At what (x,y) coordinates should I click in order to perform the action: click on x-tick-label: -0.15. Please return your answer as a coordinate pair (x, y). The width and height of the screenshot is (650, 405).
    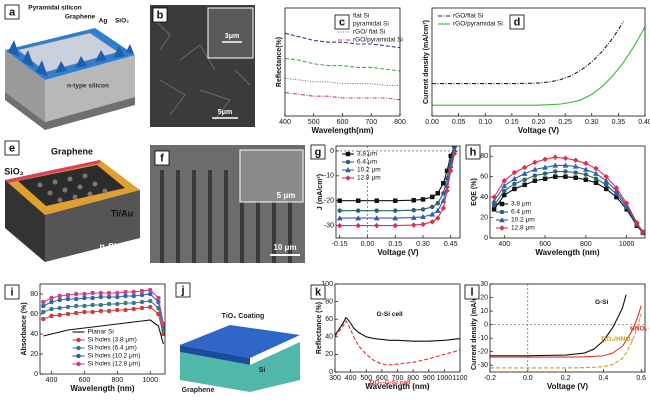
    Looking at the image, I should click on (340, 244).